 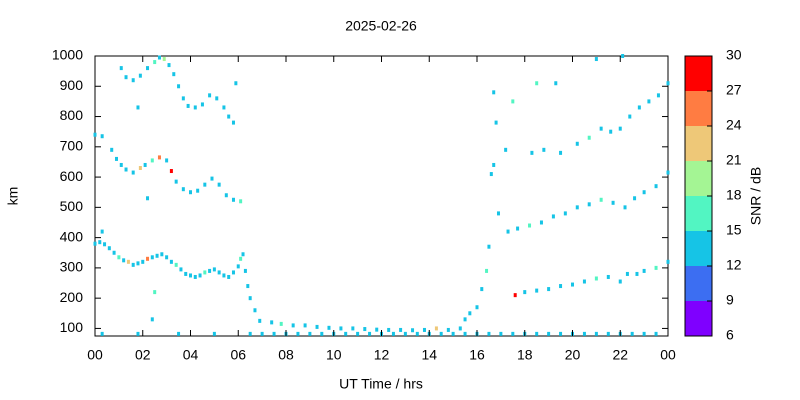 I want to click on y-tick-label: 400, so click(x=72, y=236).